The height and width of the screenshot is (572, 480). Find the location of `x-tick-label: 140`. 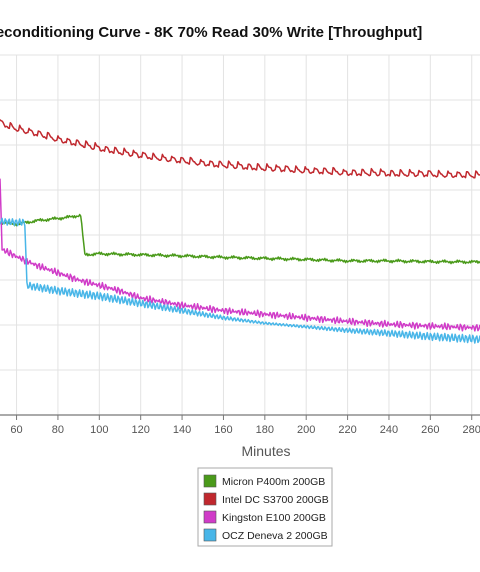

x-tick-label: 140 is located at coordinates (182, 430).